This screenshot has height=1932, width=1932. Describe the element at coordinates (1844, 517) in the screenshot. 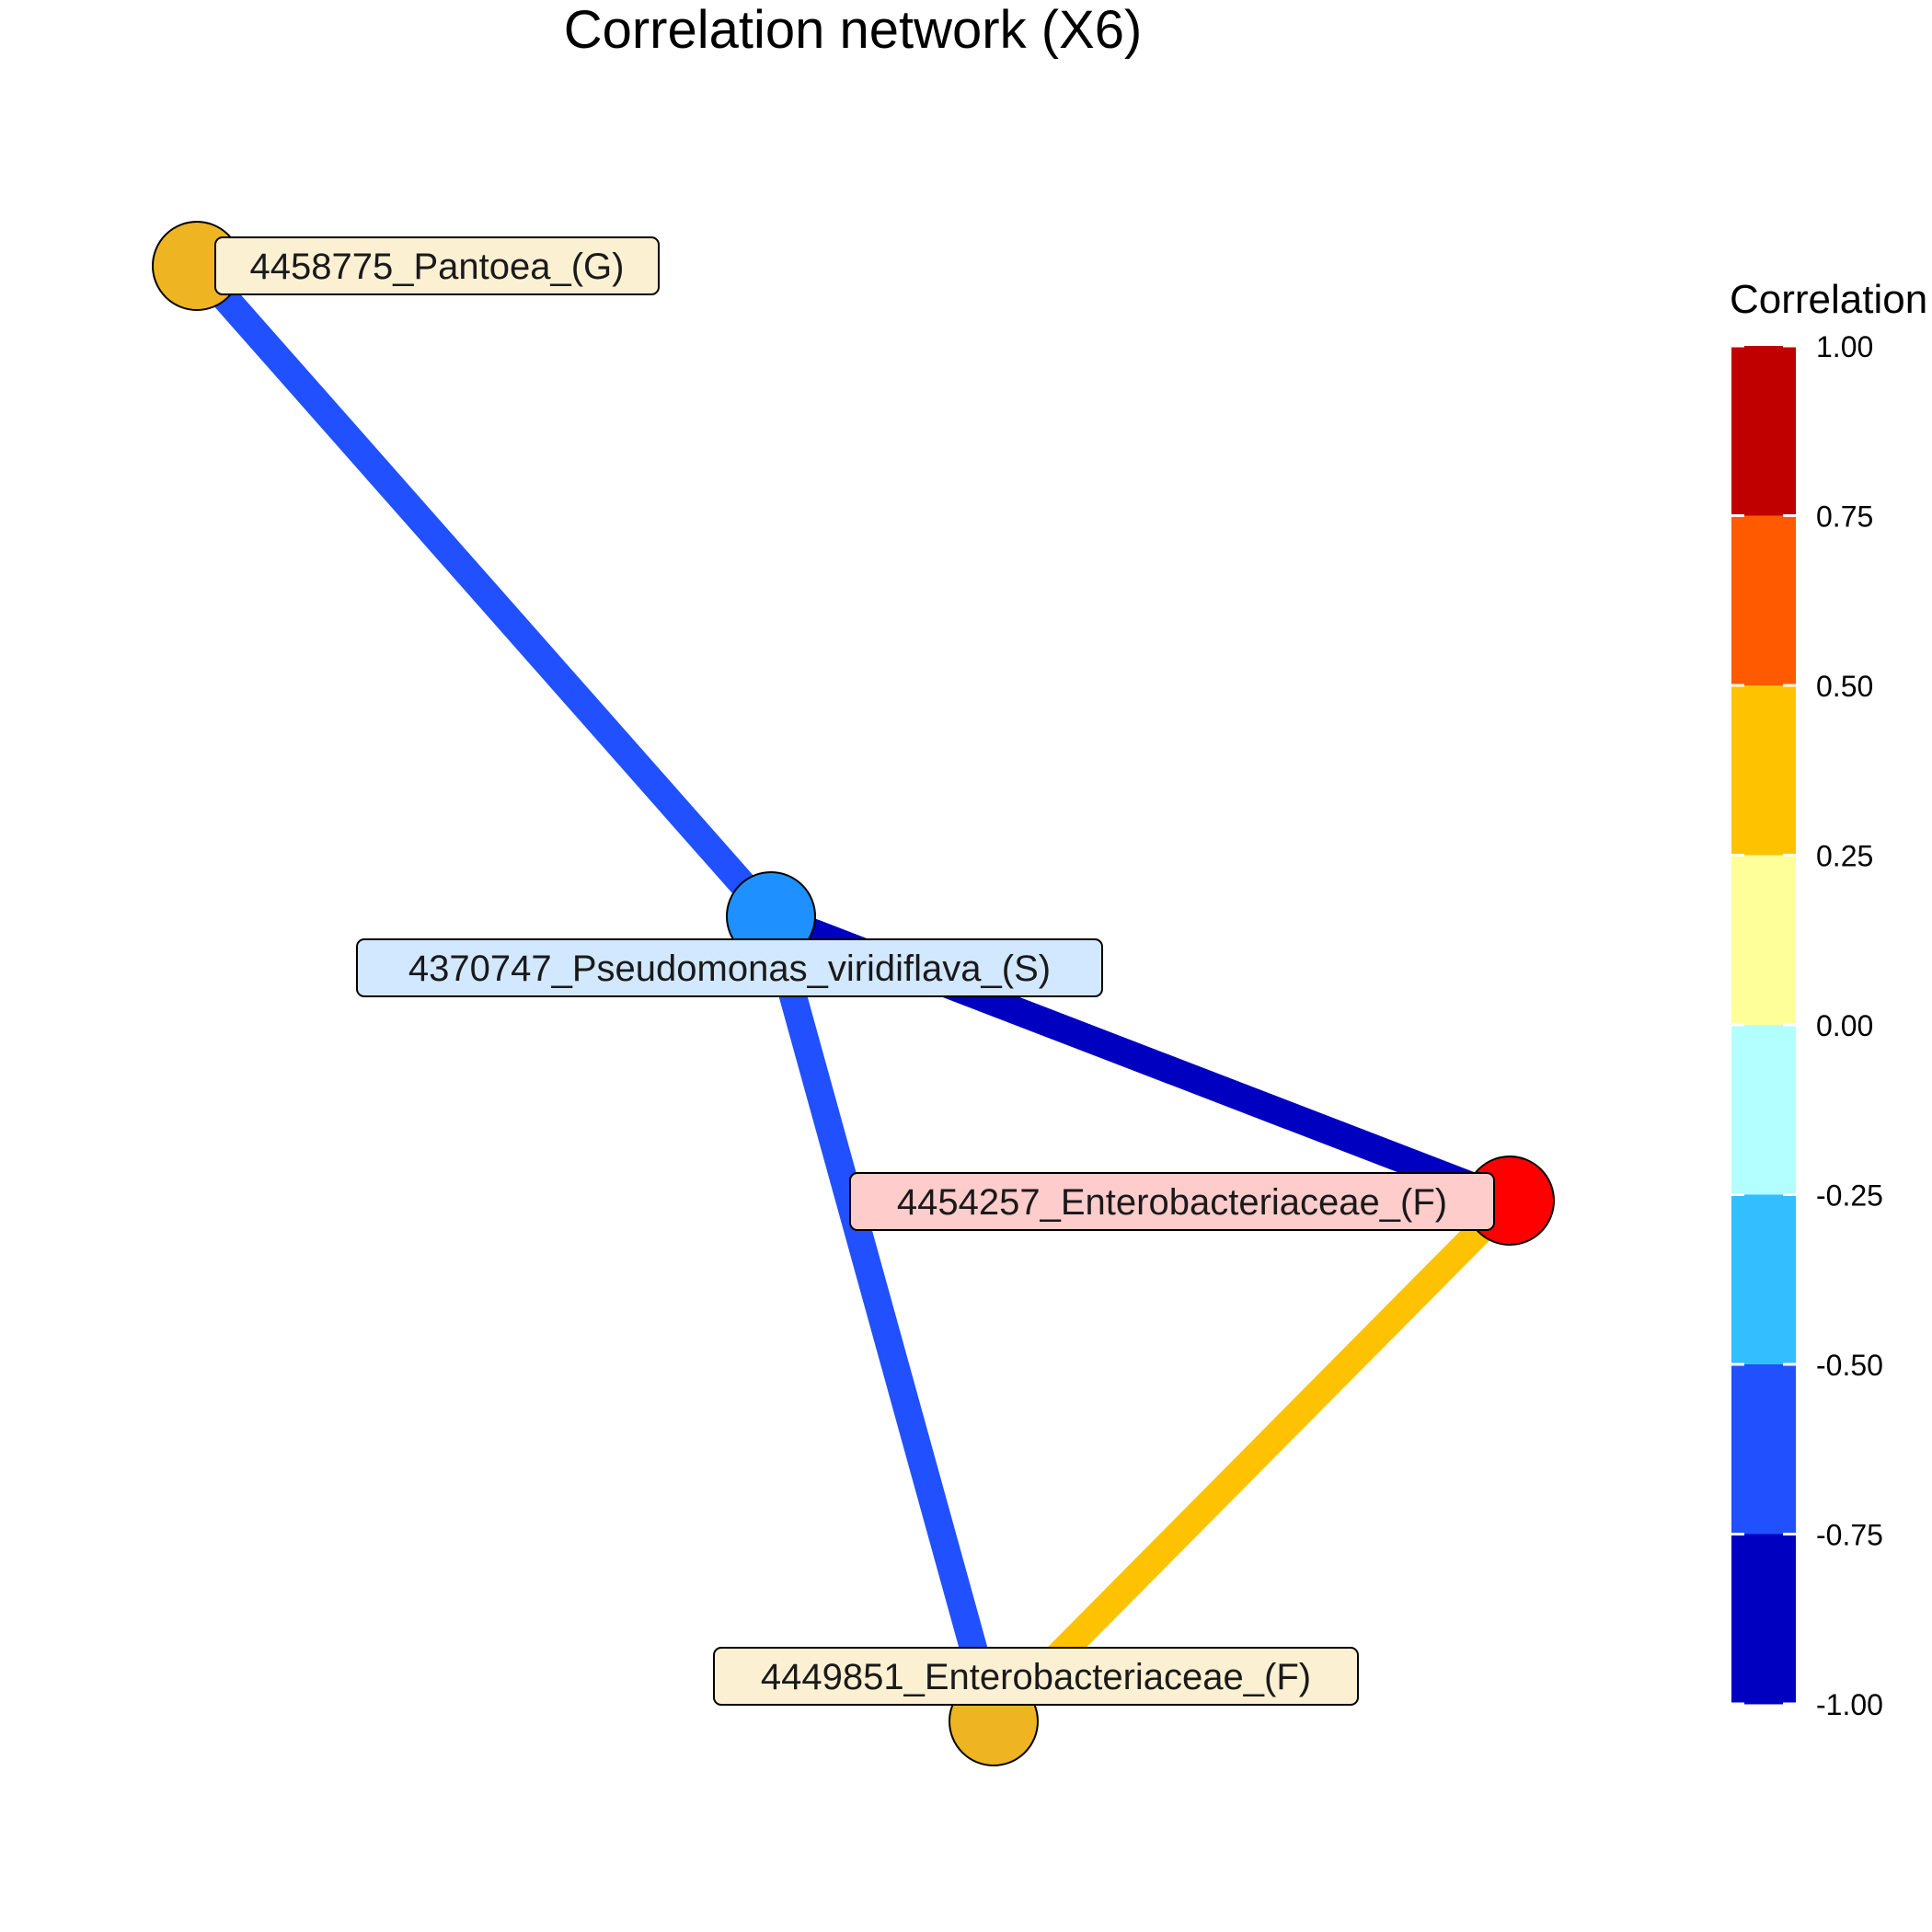

I see `legend-tick-label: 0.75` at that location.